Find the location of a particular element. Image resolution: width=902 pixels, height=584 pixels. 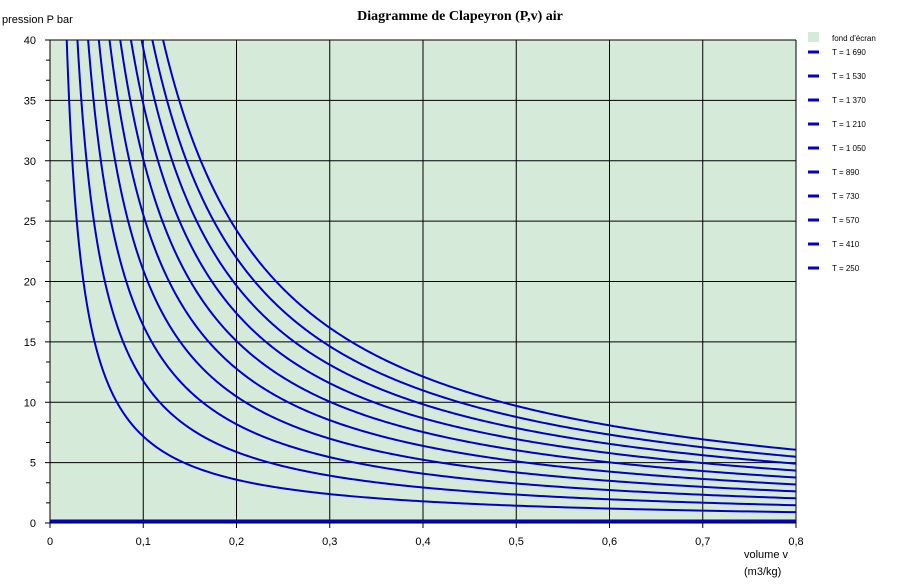

legend-label: T = 1 690 is located at coordinates (849, 52).